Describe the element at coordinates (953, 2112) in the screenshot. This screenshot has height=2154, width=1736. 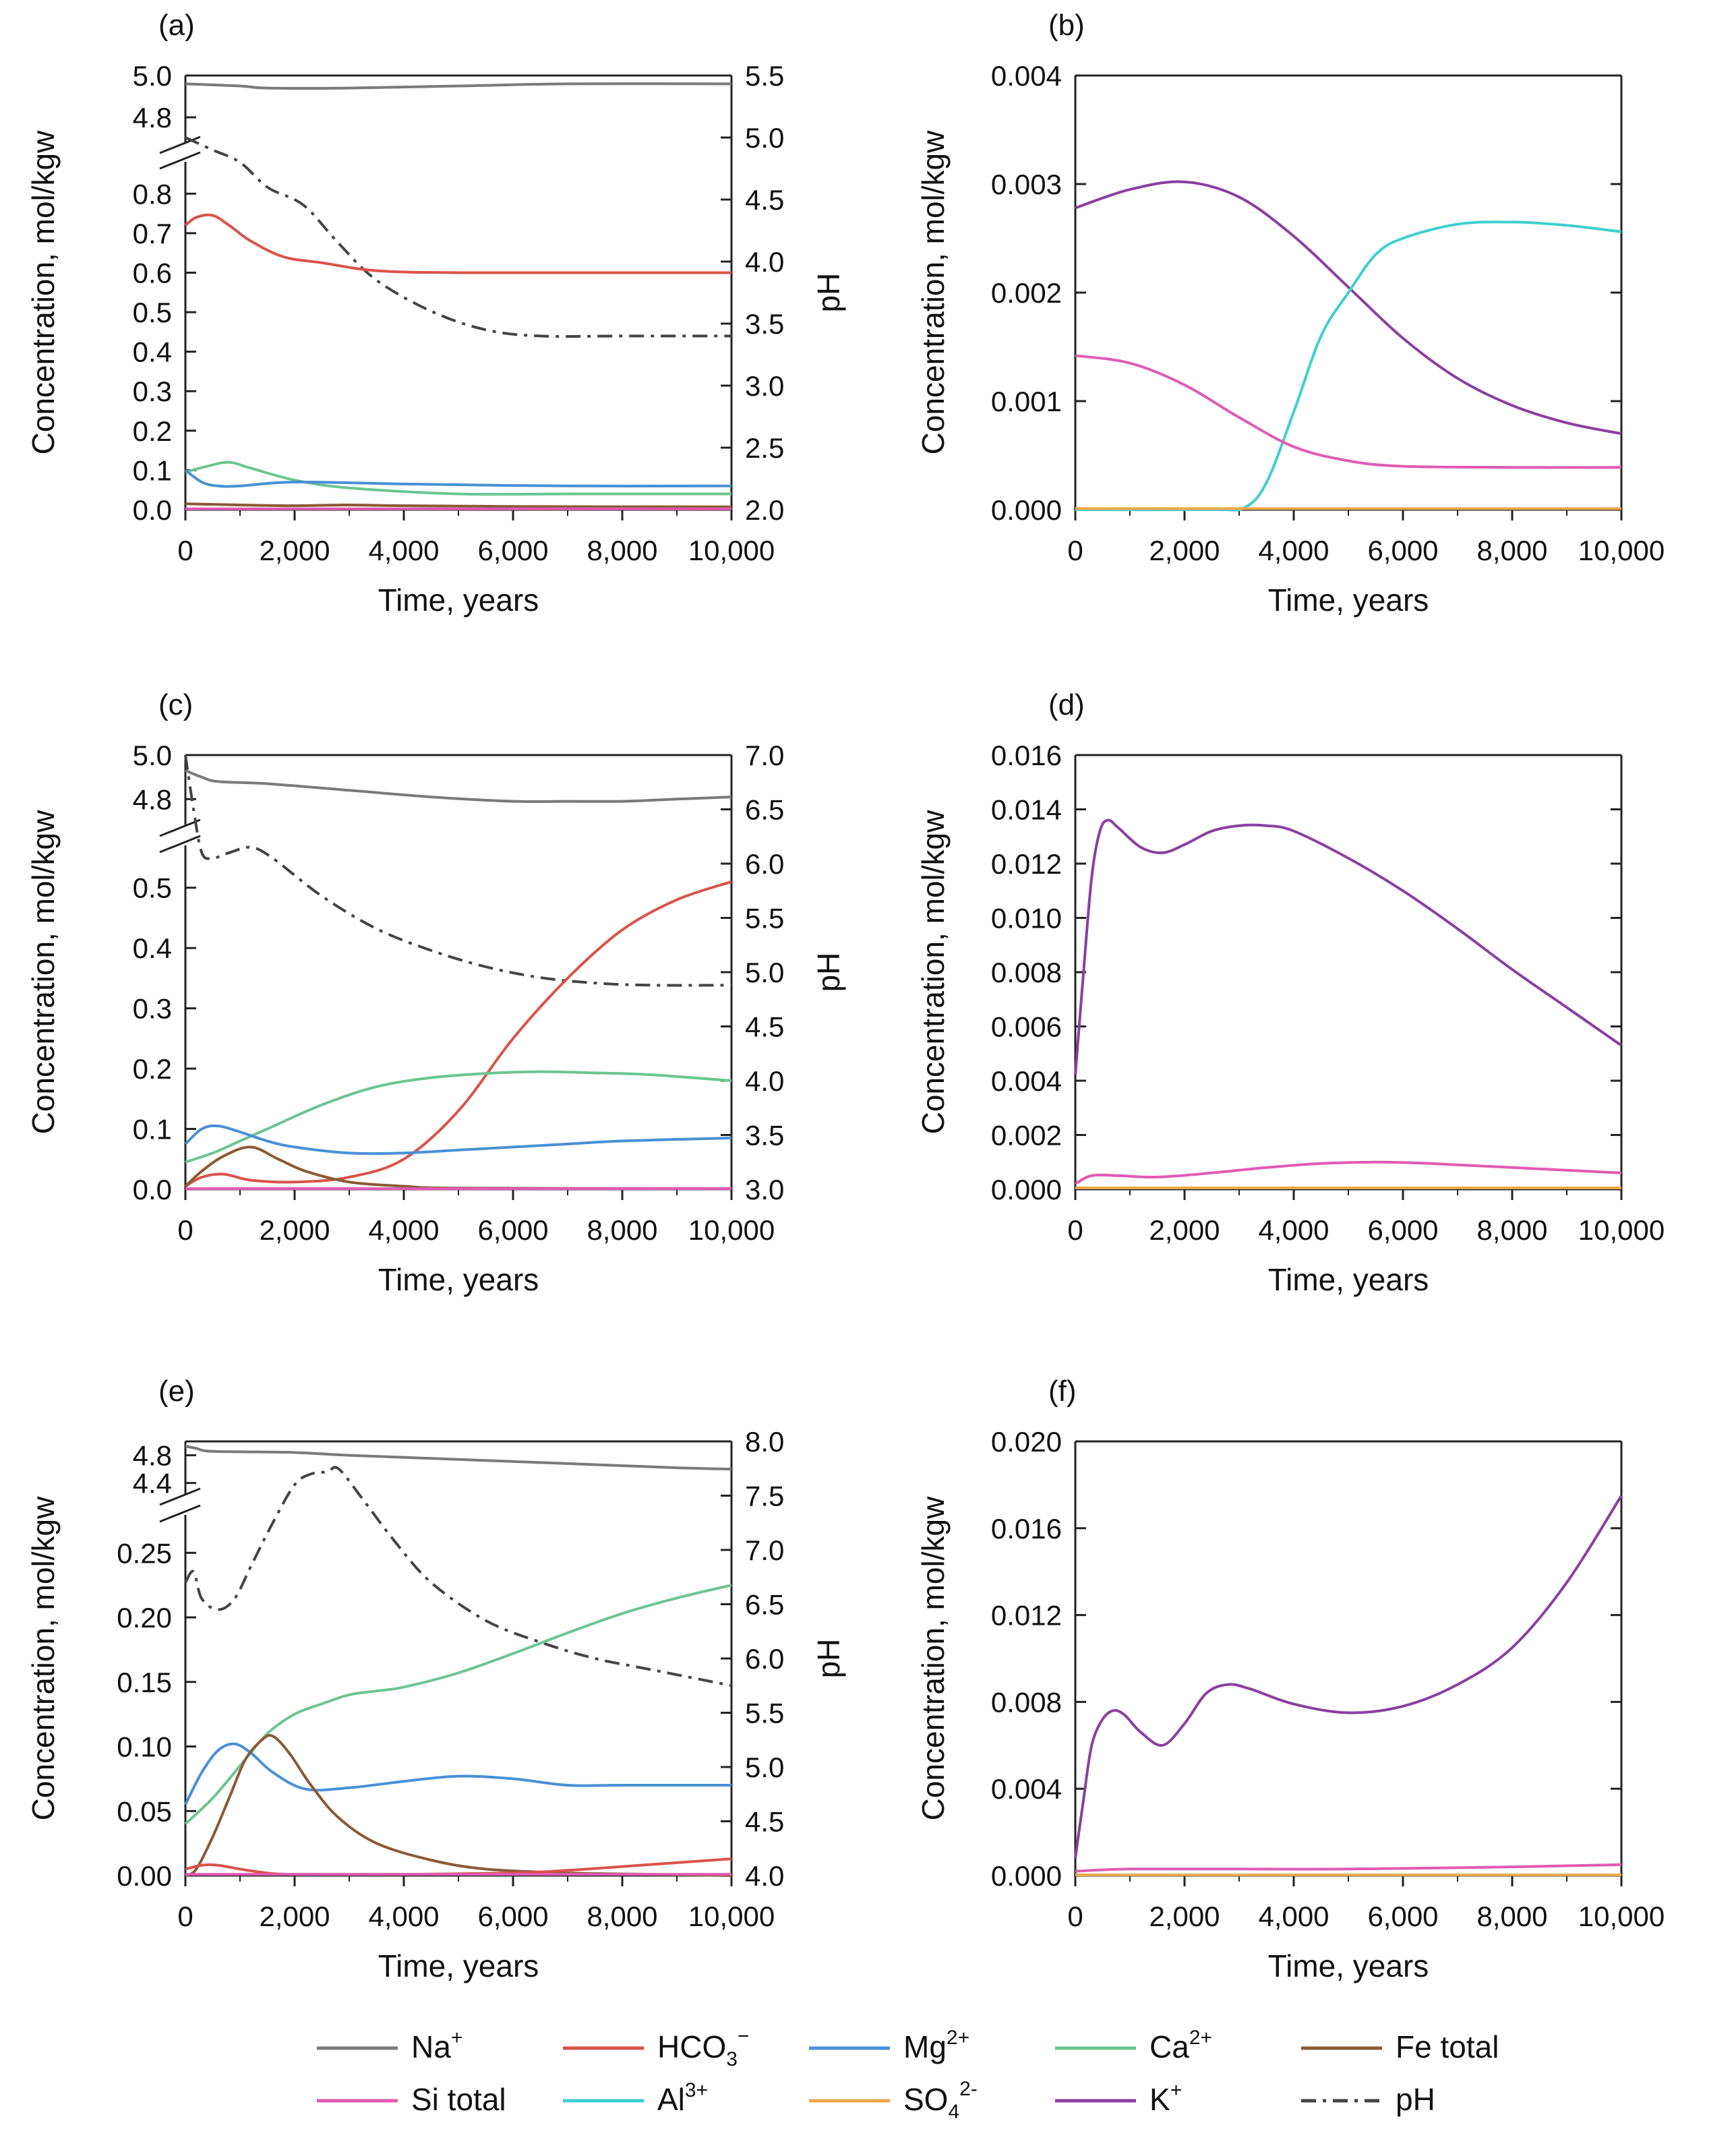
I see `legend-subscript: 4` at that location.